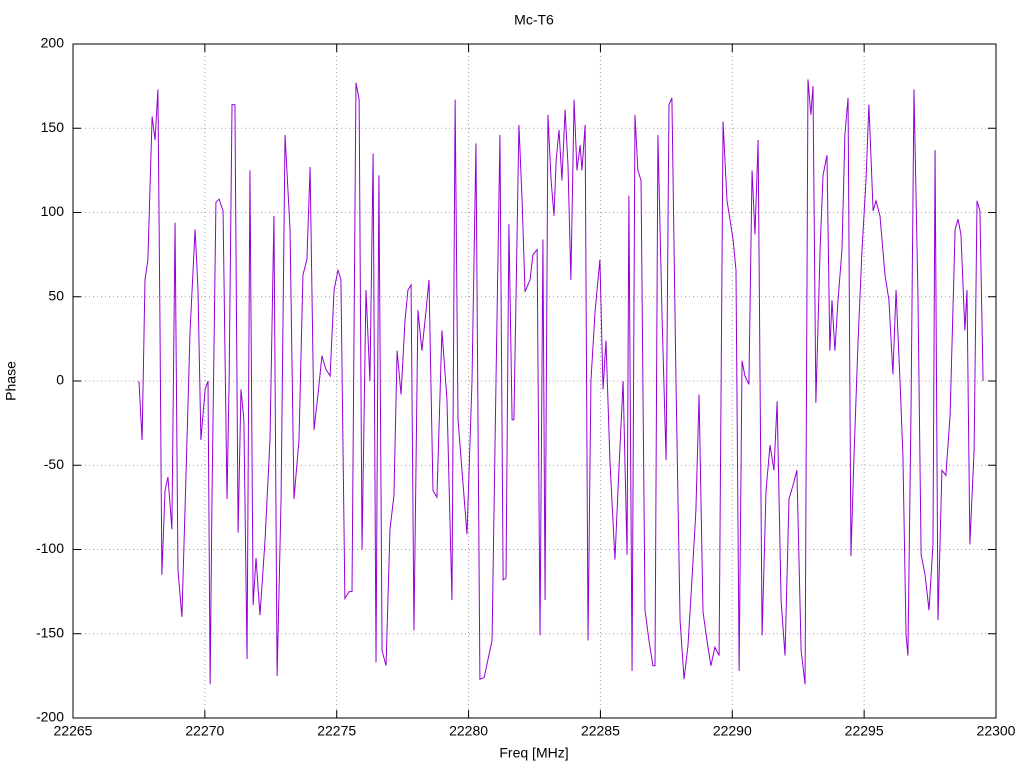 This screenshot has width=1024, height=768. What do you see at coordinates (204, 731) in the screenshot?
I see `x-tick-label: 22270` at bounding box center [204, 731].